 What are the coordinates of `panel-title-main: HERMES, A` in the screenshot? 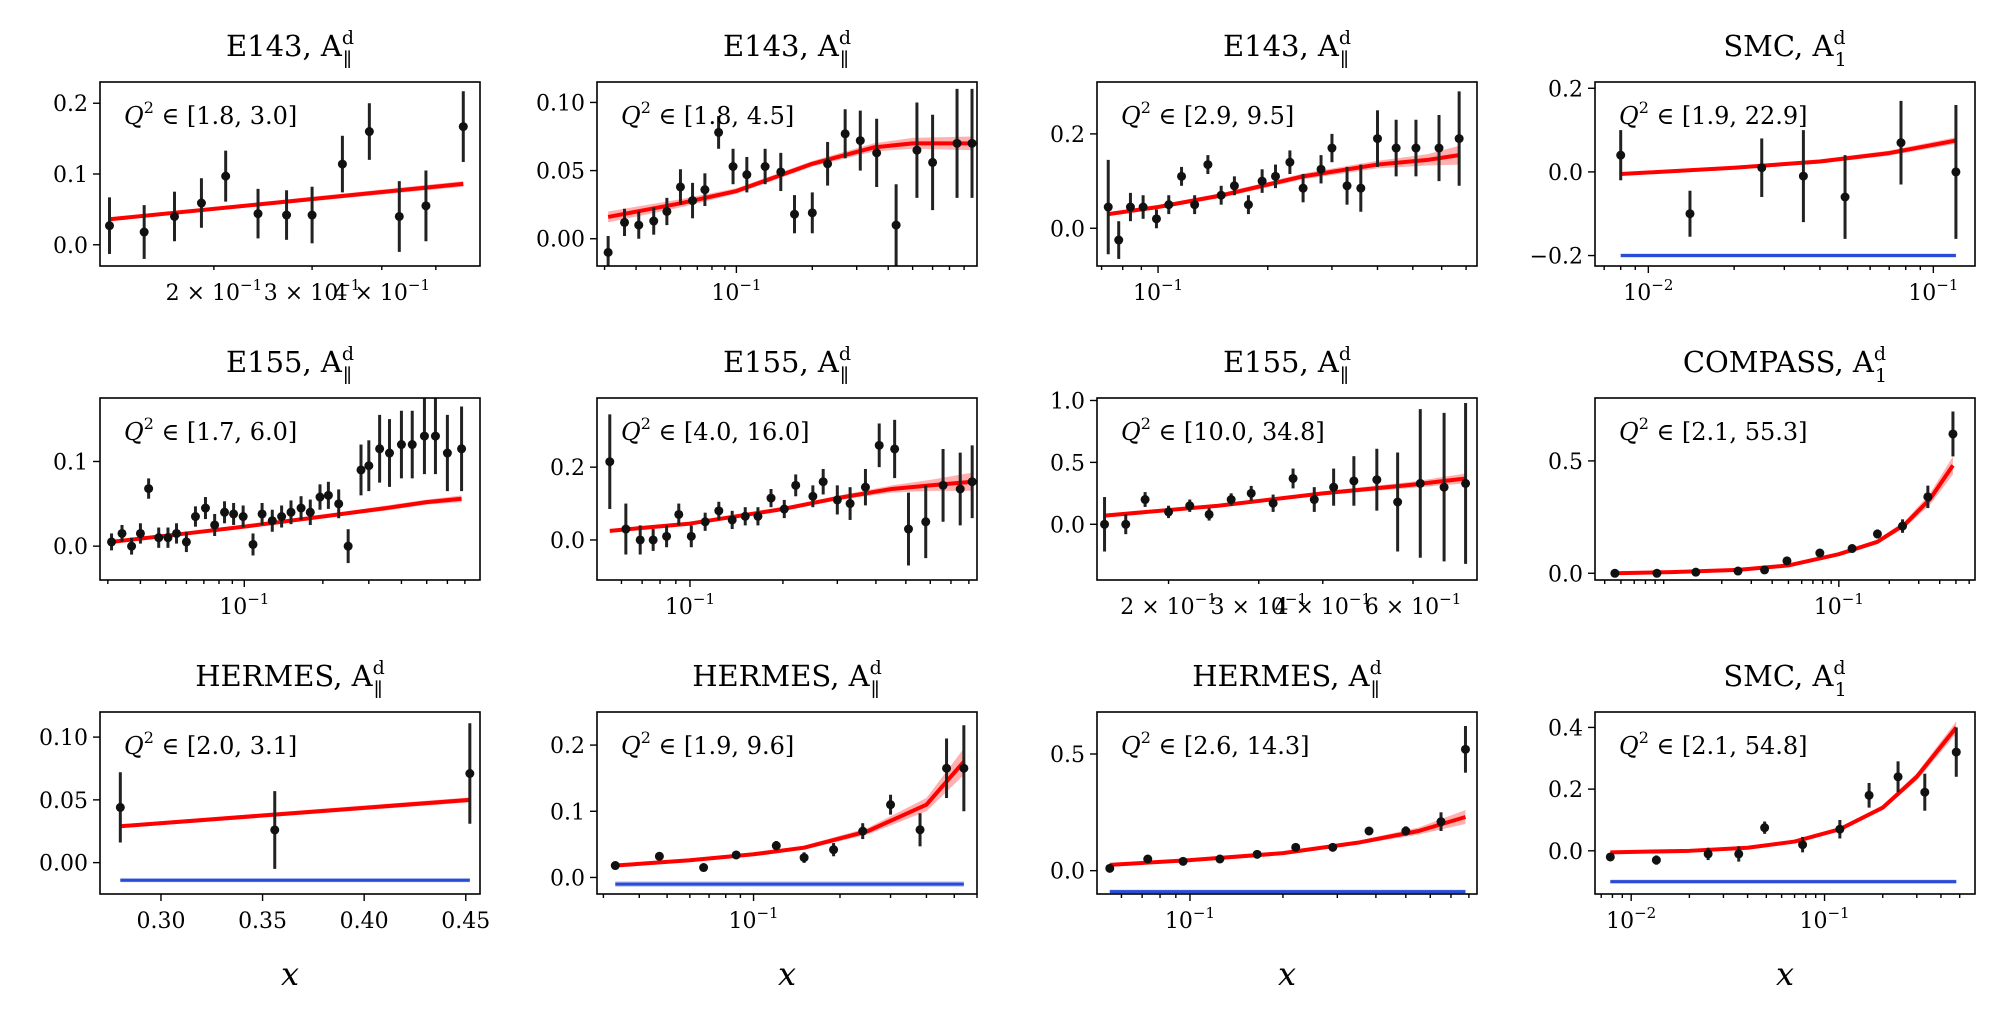 It's located at (1281, 676).